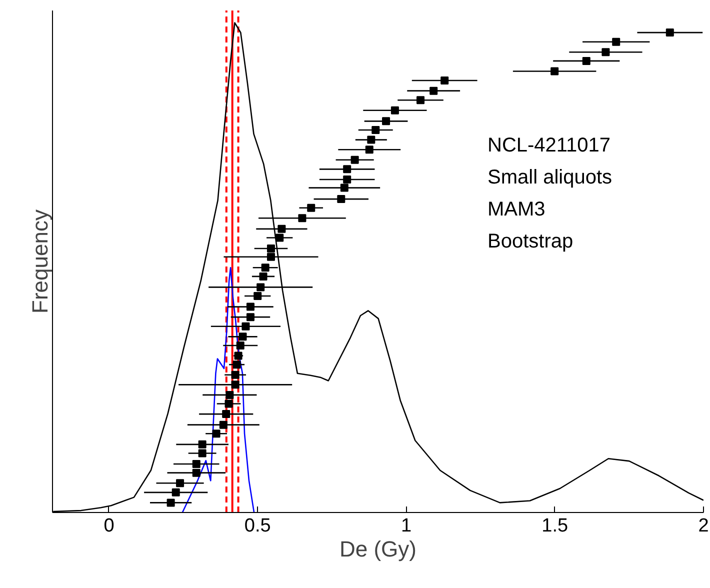  I want to click on annotation: Bootstrap, so click(531, 241).